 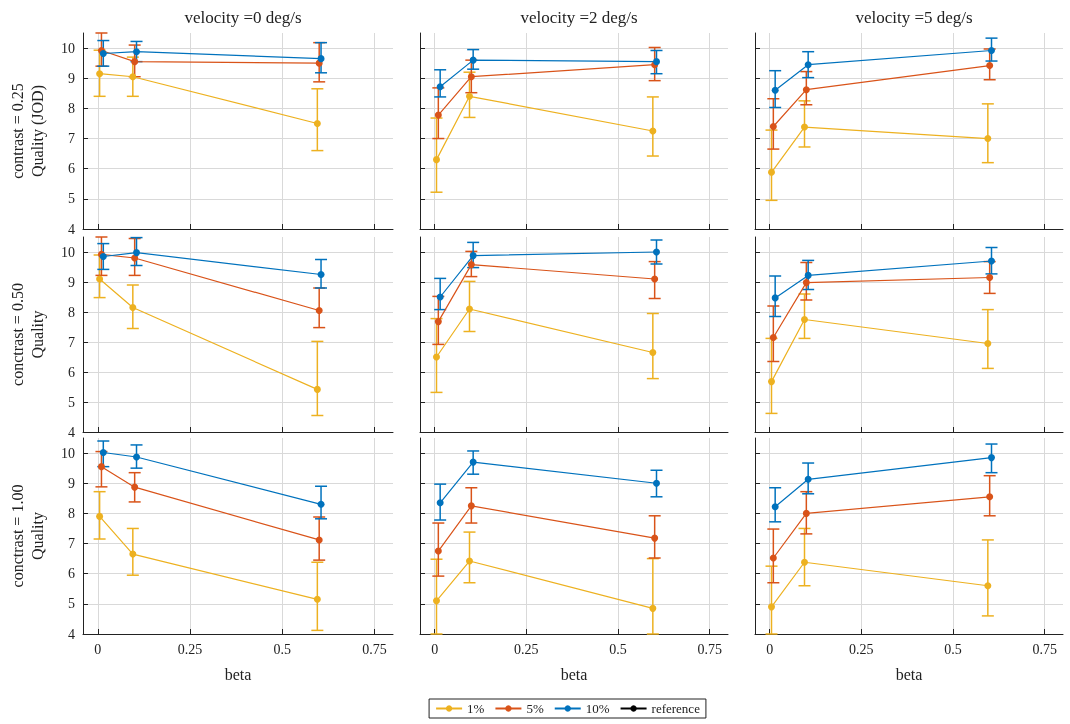 What do you see at coordinates (71, 199) in the screenshot?
I see `y-tick-label: 5` at bounding box center [71, 199].